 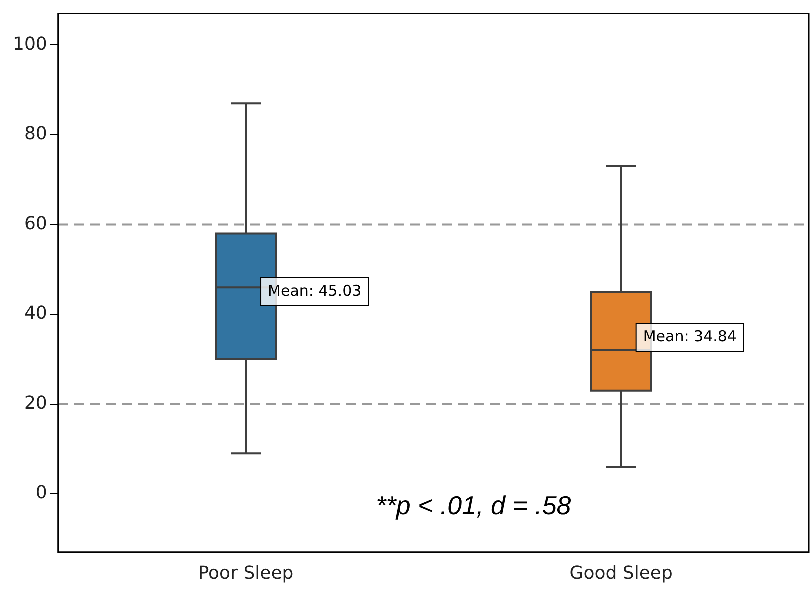 What do you see at coordinates (36, 223) in the screenshot?
I see `y-tick-label: 60` at bounding box center [36, 223].